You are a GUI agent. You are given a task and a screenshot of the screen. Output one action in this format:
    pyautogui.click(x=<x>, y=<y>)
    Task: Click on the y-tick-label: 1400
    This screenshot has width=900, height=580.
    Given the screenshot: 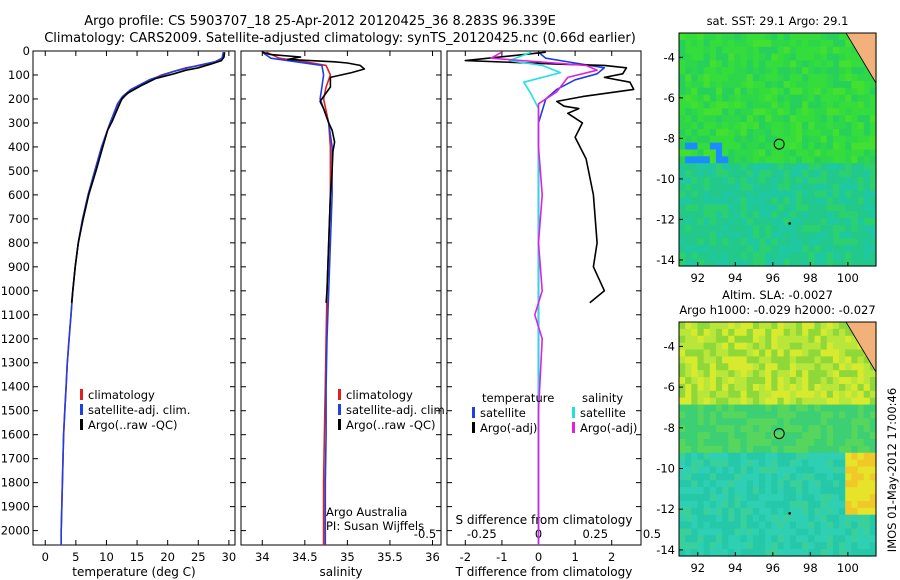 What is the action you would take?
    pyautogui.click(x=15, y=387)
    